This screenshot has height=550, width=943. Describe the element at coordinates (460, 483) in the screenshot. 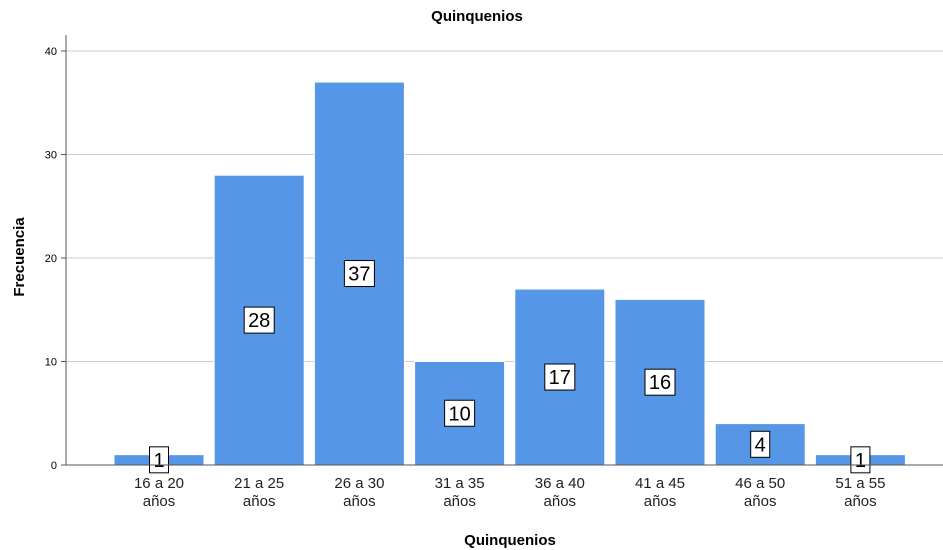

I see `x-tick-label: 31 a 35` at that location.